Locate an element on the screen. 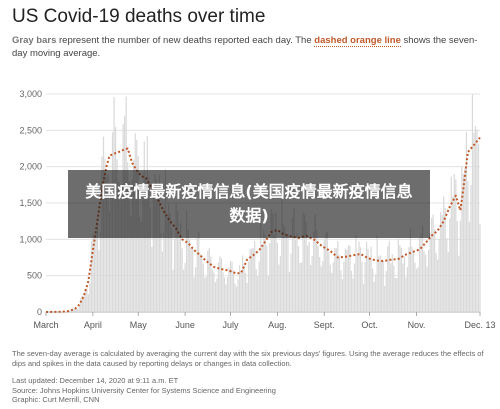  x-tick-label: June is located at coordinates (185, 325).